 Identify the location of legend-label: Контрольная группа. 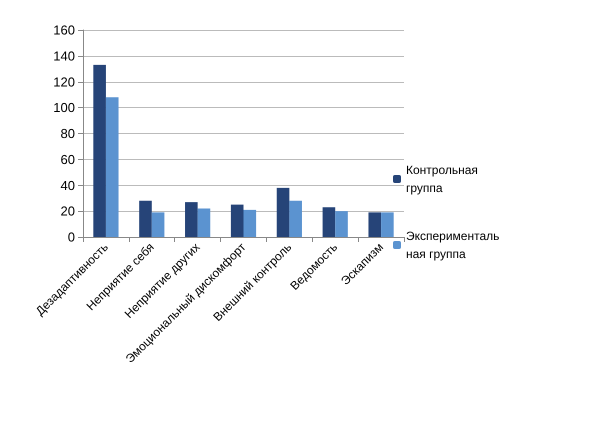
(444, 179).